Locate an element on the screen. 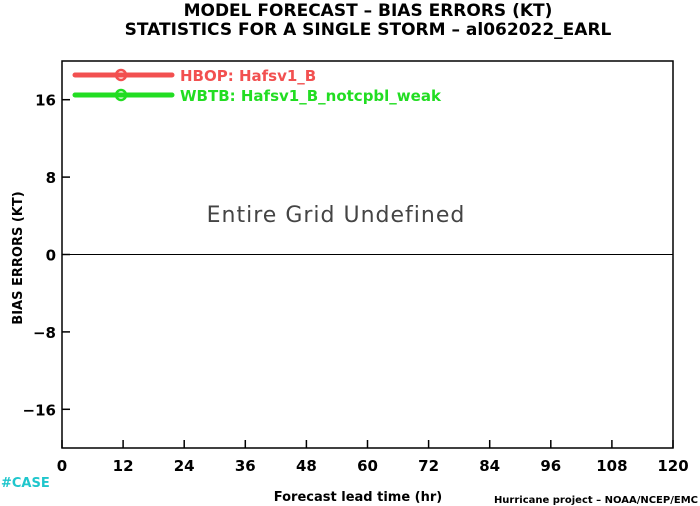 The height and width of the screenshot is (506, 700). case-tag: #CASE is located at coordinates (25, 483).